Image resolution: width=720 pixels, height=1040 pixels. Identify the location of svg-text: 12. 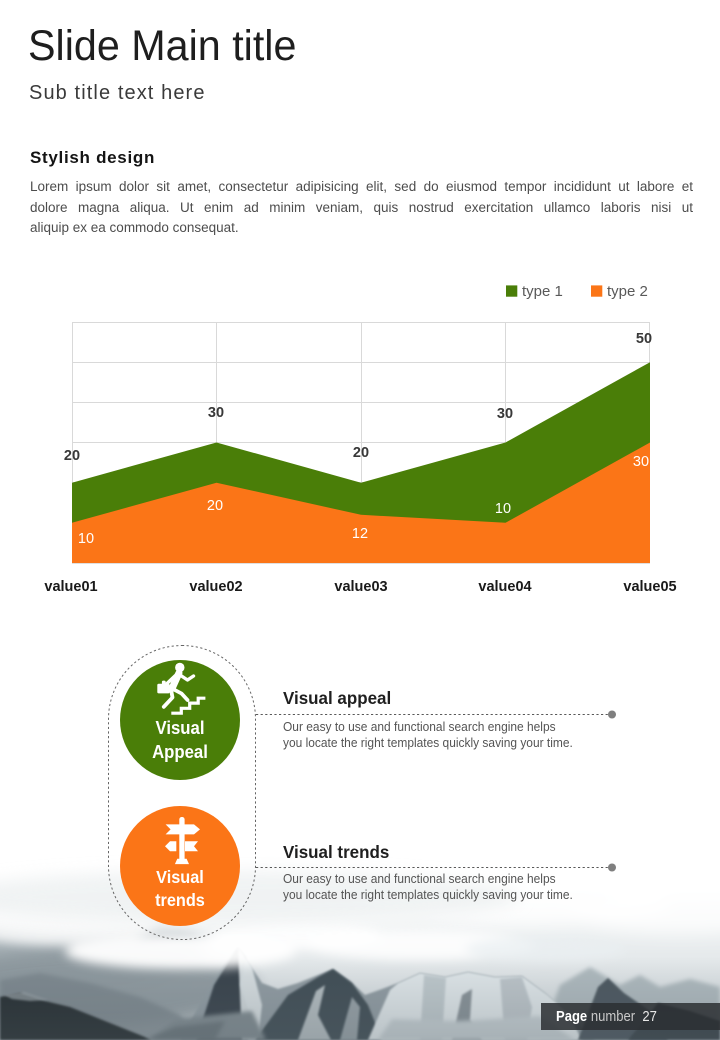
(360, 534).